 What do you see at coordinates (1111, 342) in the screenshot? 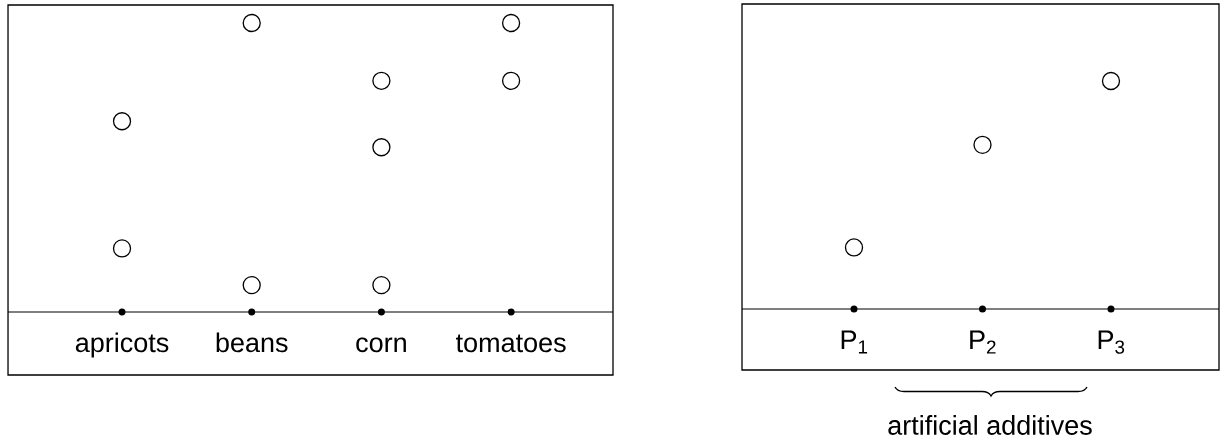
I see `x-tick-label: P$_{3}$` at bounding box center [1111, 342].